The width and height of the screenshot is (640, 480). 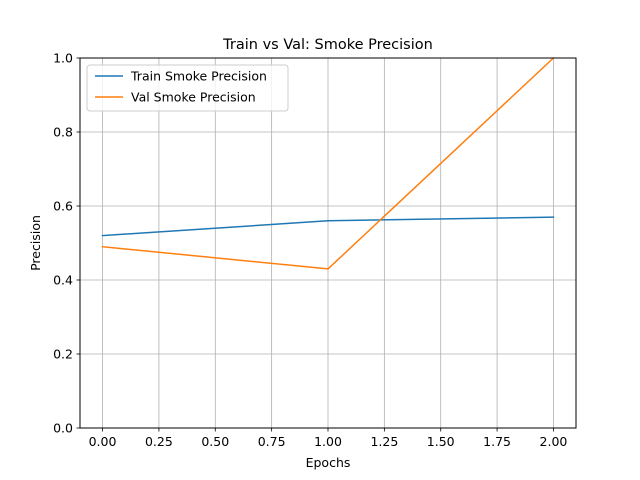 I want to click on x-tick-label: 1.50, so click(x=441, y=441).